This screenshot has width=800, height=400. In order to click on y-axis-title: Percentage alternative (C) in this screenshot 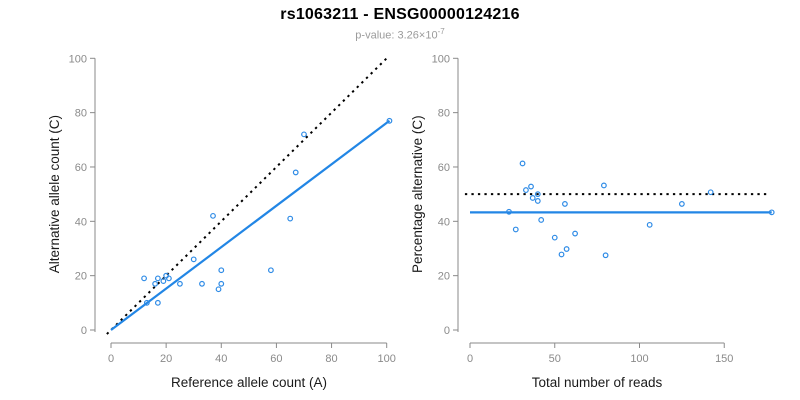, I will do `click(417, 194)`.